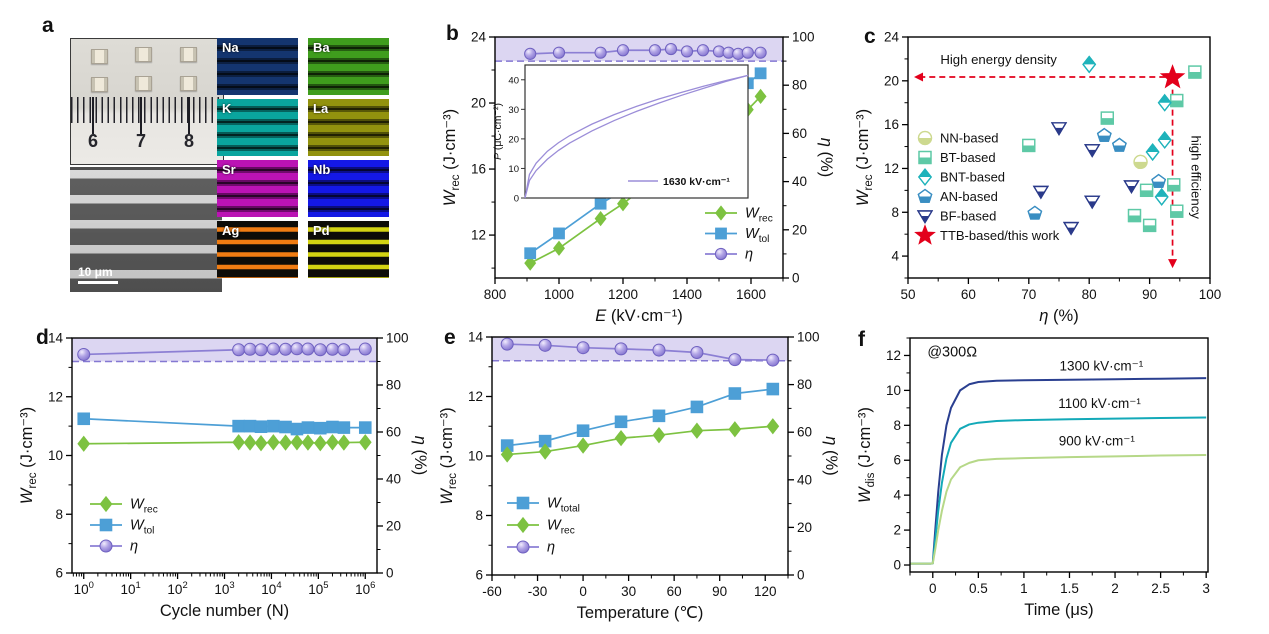 This screenshot has width=1269, height=634. I want to click on plot-frame, so click(1059, 455).